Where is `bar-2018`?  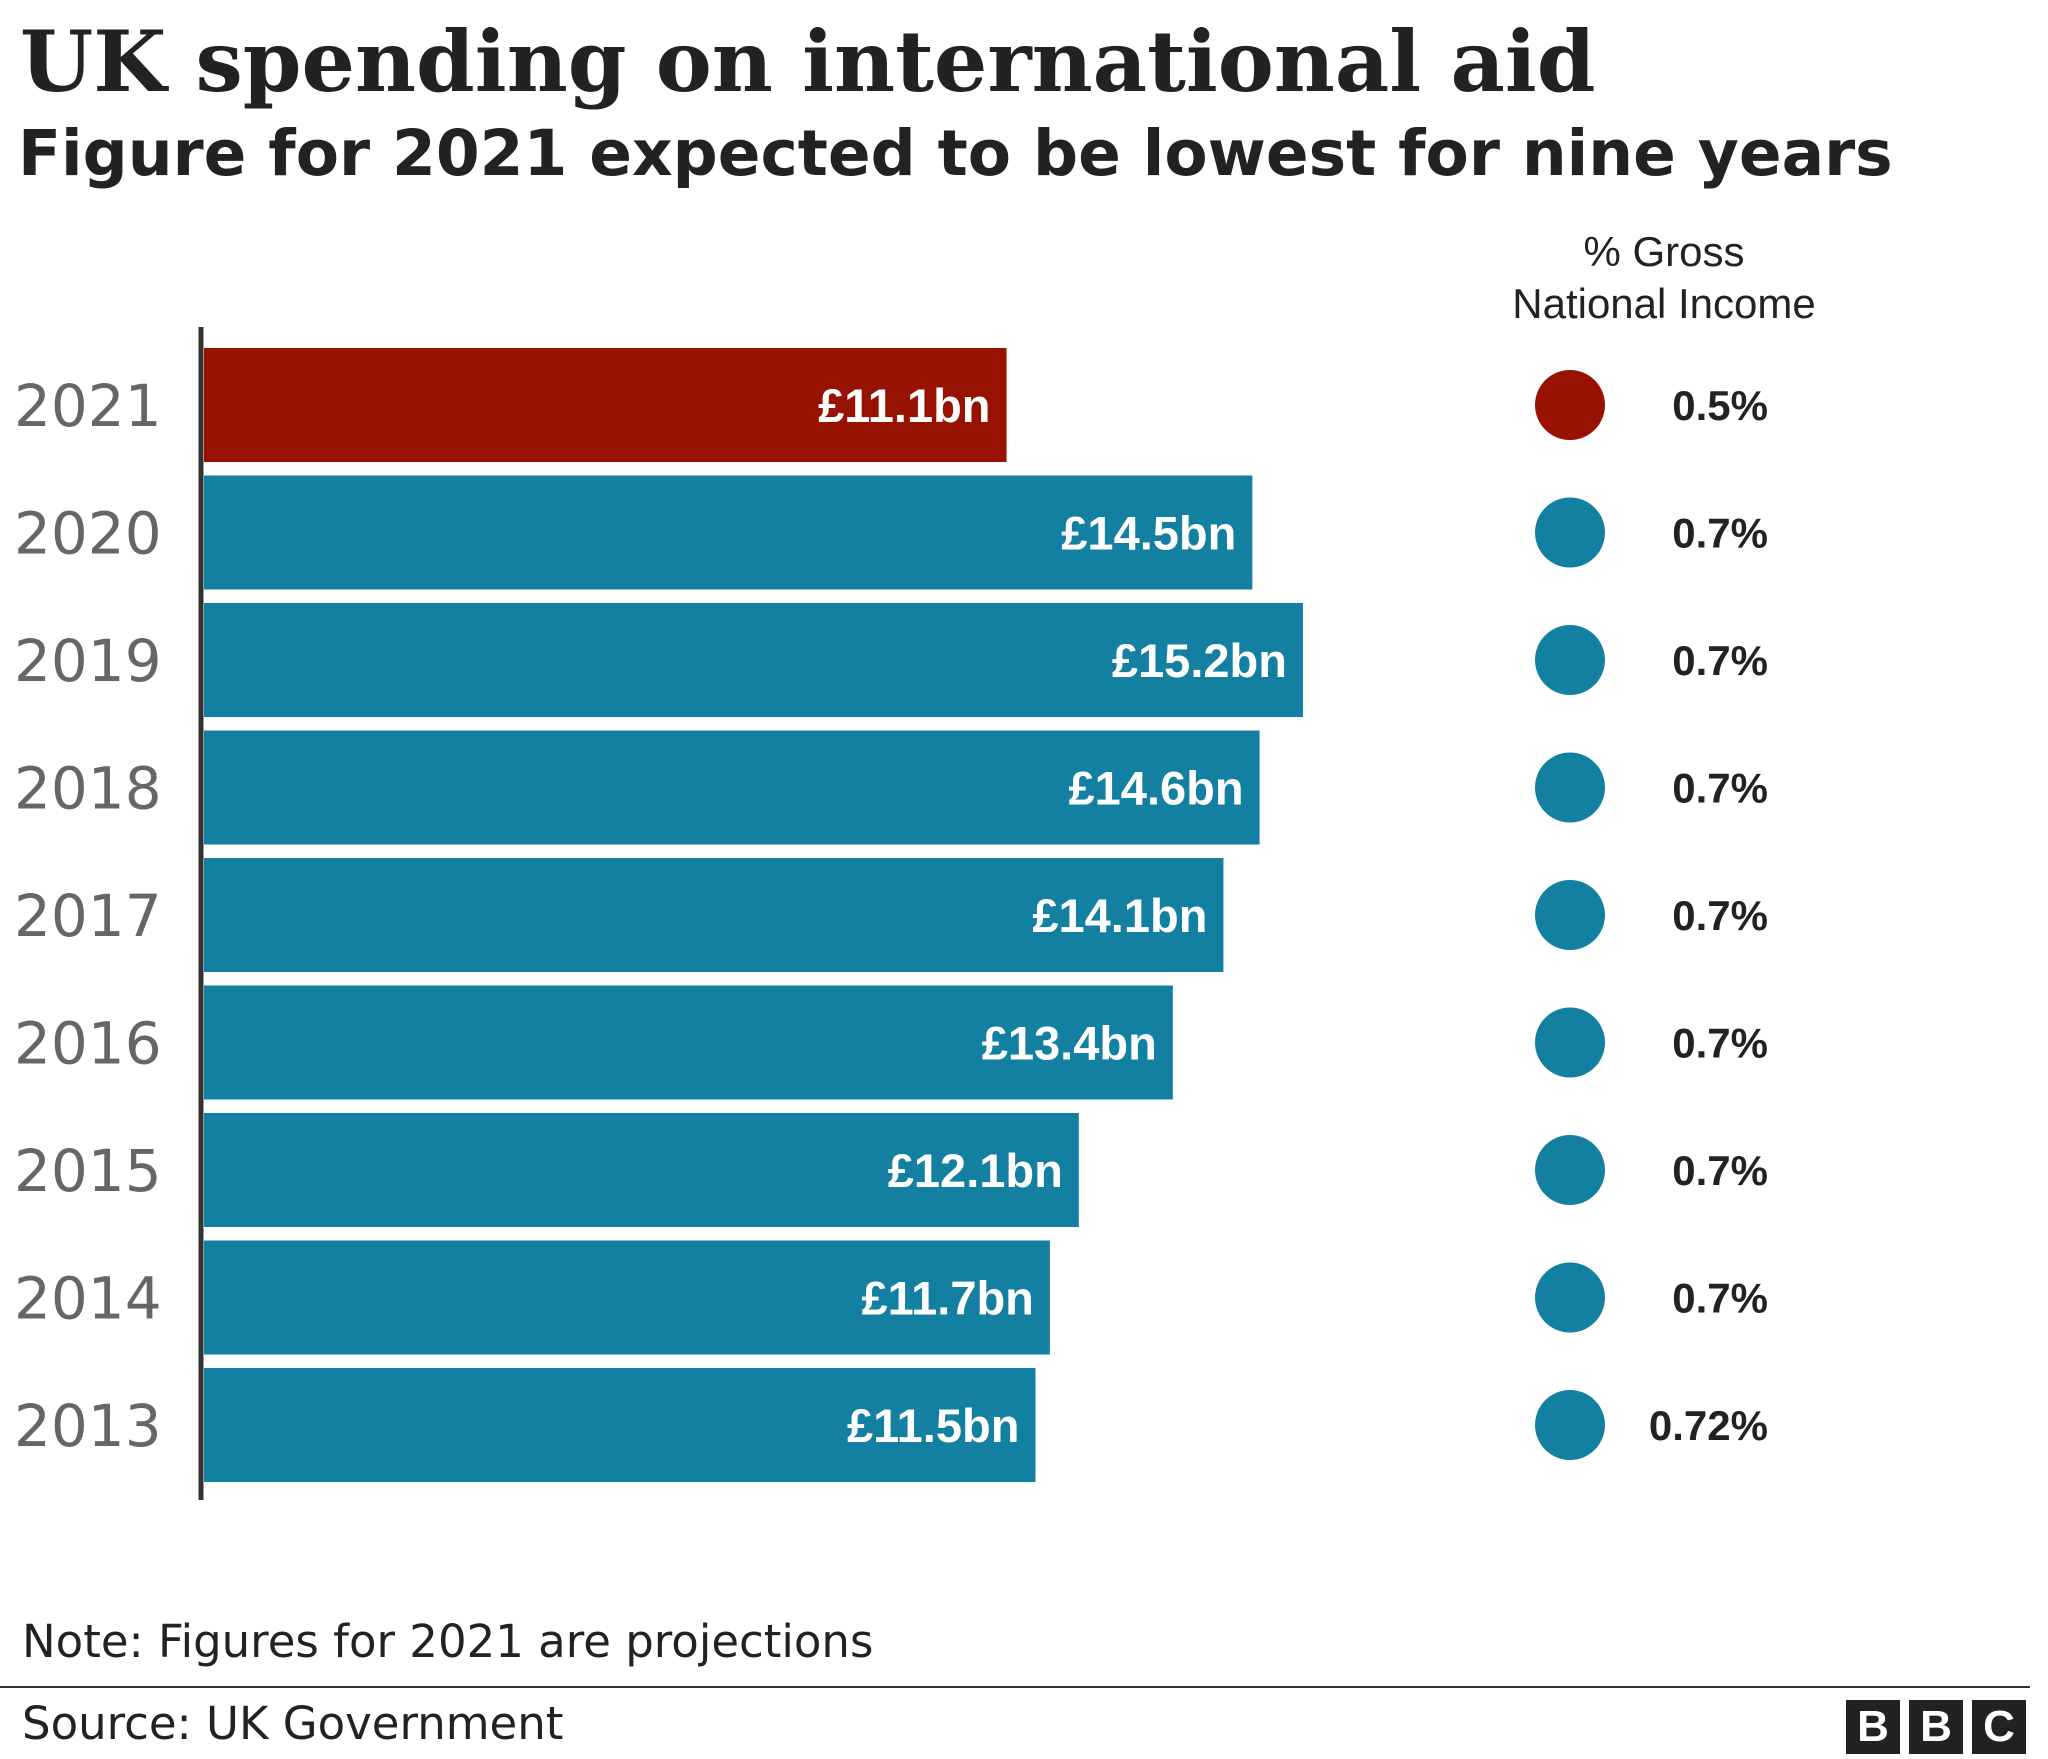 bar-2018 is located at coordinates (732, 787).